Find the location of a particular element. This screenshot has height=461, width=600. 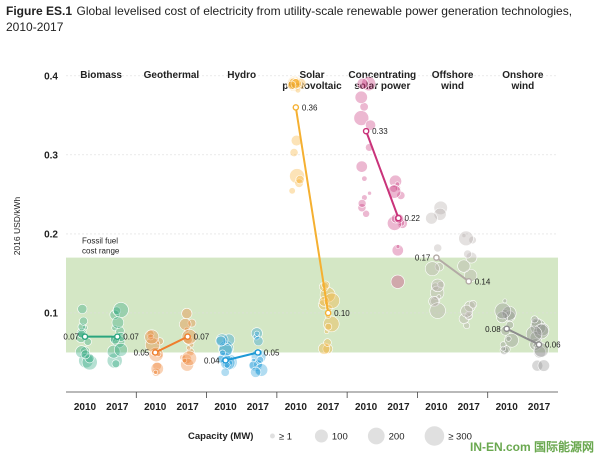

average-trend-line-hydro is located at coordinates (242, 356).